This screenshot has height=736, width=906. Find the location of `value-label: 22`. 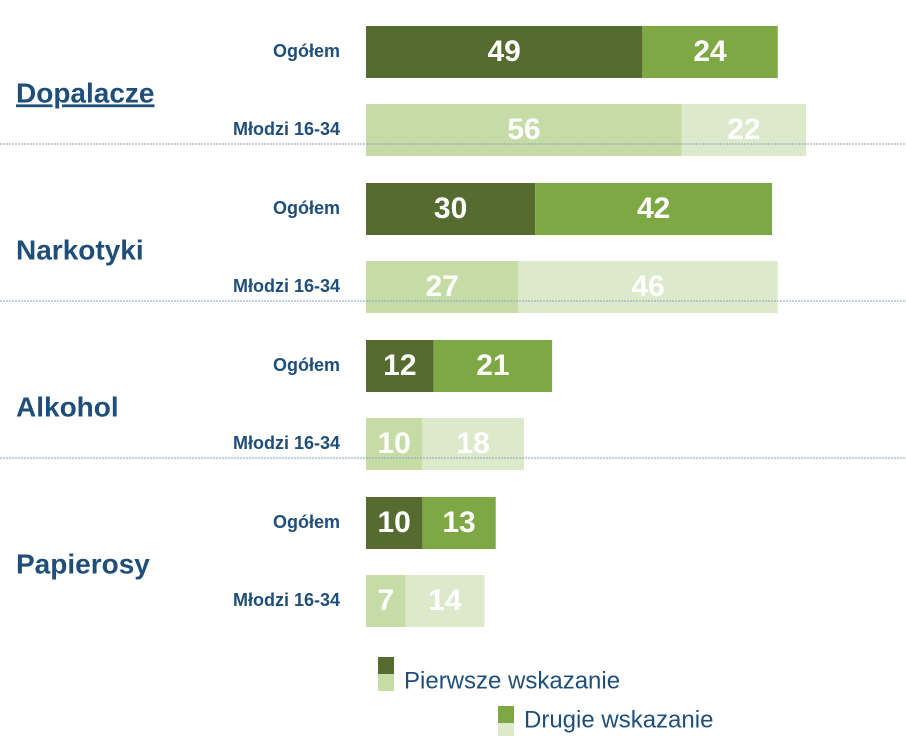

value-label: 22 is located at coordinates (743, 129).